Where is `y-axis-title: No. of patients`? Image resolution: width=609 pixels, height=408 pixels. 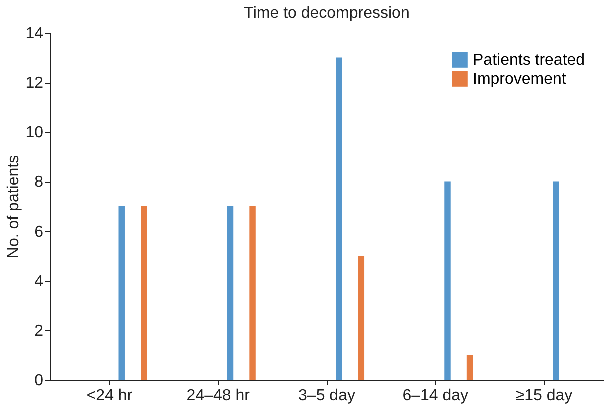 y-axis-title: No. of patients is located at coordinates (14, 207).